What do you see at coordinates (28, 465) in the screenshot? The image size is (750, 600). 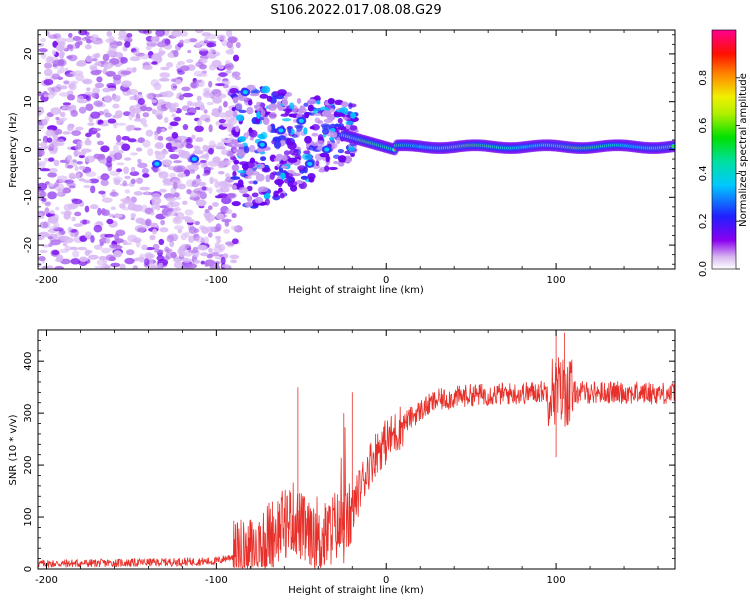 I see `y-tick-label: 200` at bounding box center [28, 465].